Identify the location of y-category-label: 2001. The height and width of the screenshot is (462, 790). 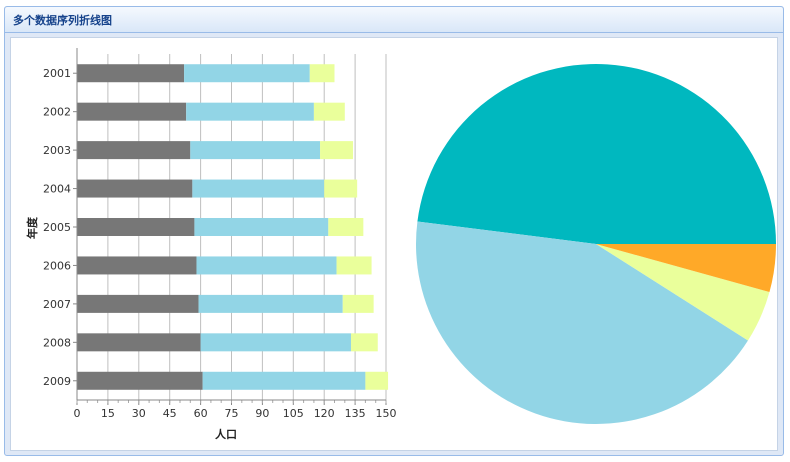
(57, 73).